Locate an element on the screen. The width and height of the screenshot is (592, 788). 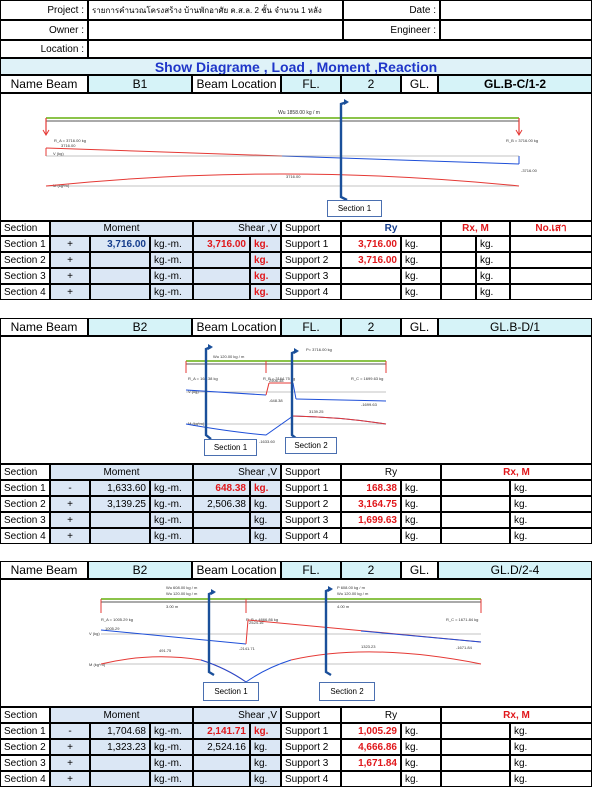
reaction-b-label: R_B = 4666.86 kg is located at coordinates (262, 619).